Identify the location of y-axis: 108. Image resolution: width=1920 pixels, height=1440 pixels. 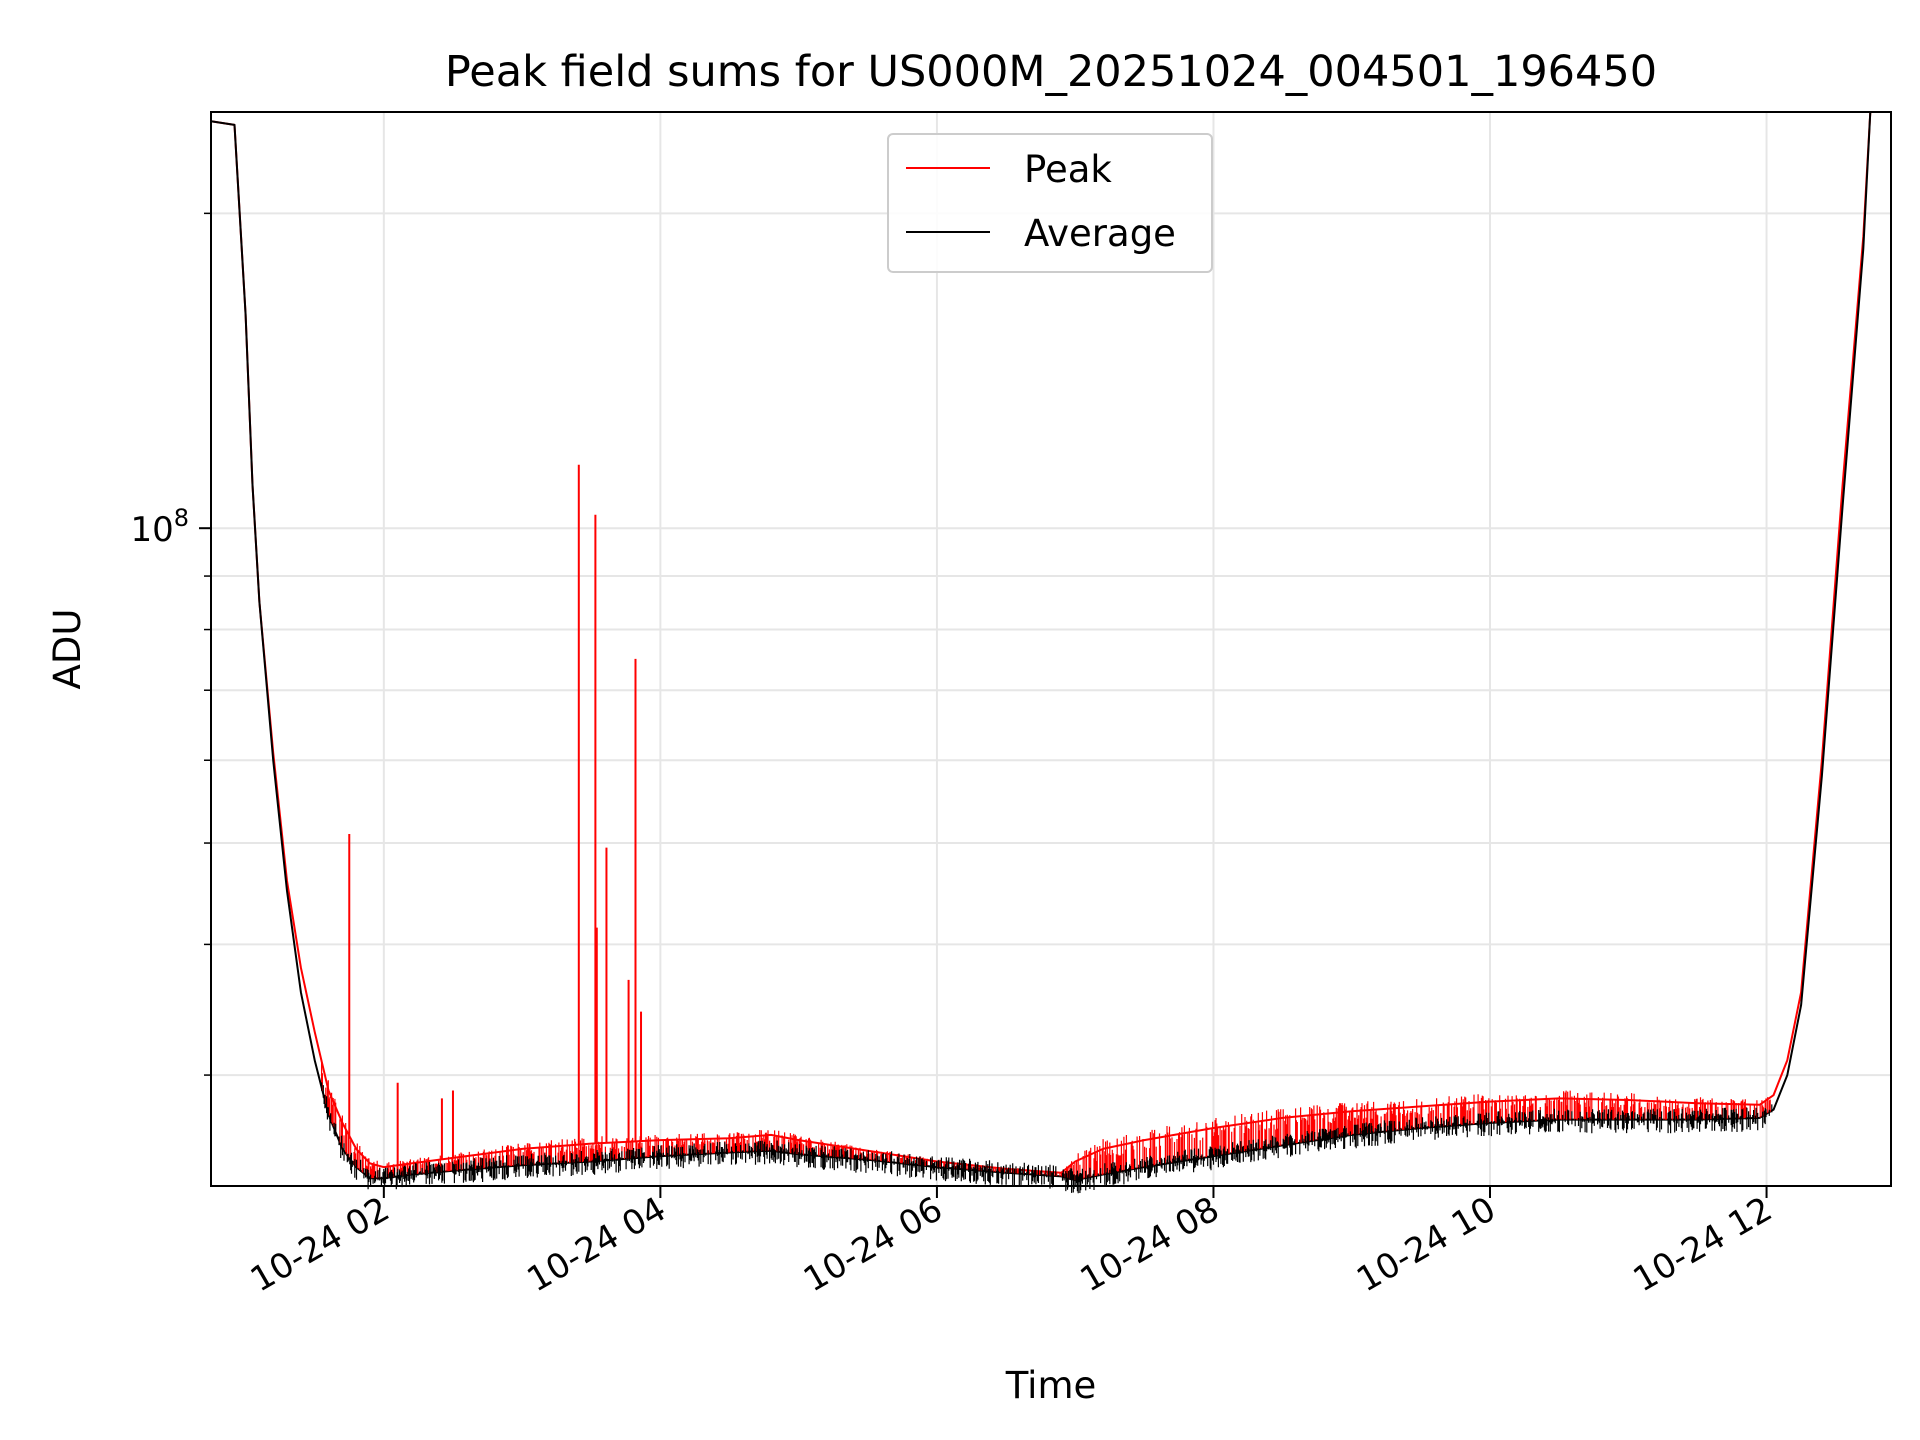
(170, 644).